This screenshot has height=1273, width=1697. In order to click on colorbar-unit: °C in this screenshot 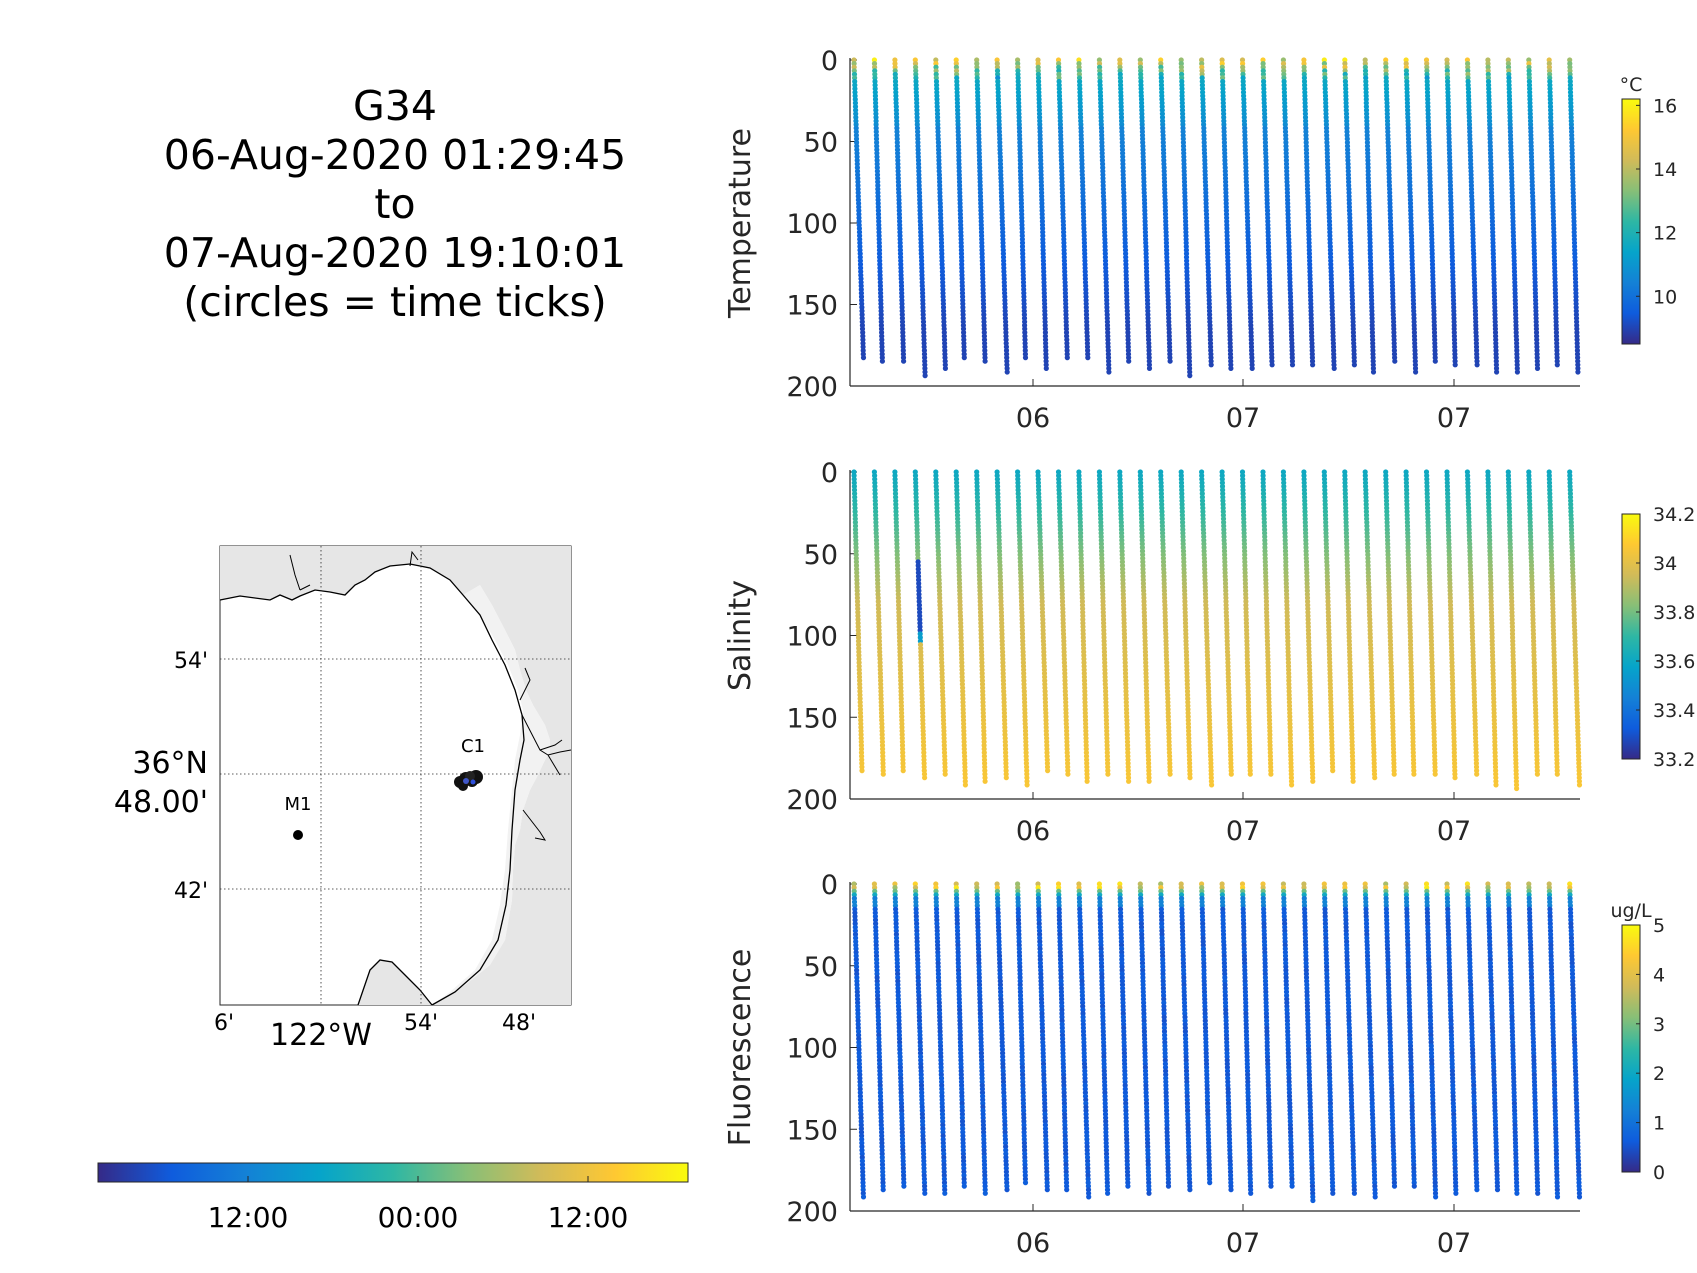, I will do `click(1631, 85)`.